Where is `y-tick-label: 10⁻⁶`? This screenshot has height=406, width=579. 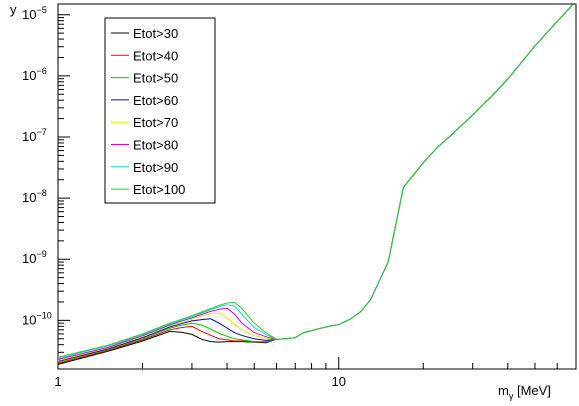
y-tick-label: 10⁻⁶ is located at coordinates (34, 74).